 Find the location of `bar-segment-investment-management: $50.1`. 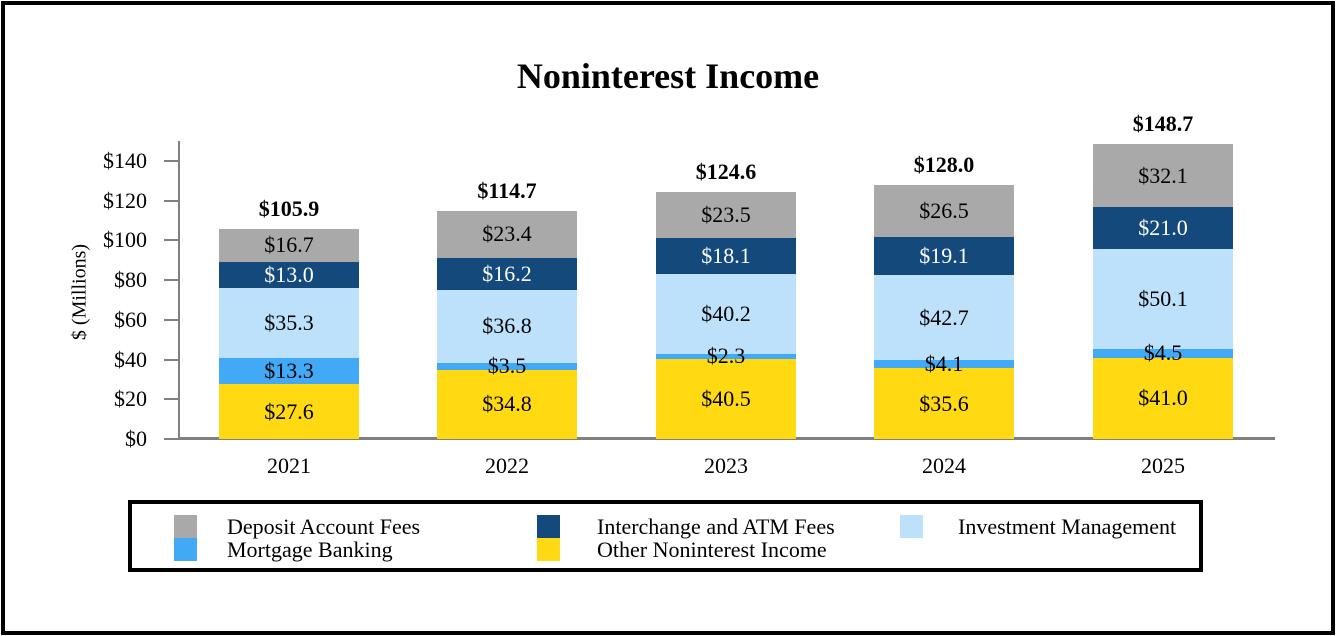

bar-segment-investment-management: $50.1 is located at coordinates (1163, 299).